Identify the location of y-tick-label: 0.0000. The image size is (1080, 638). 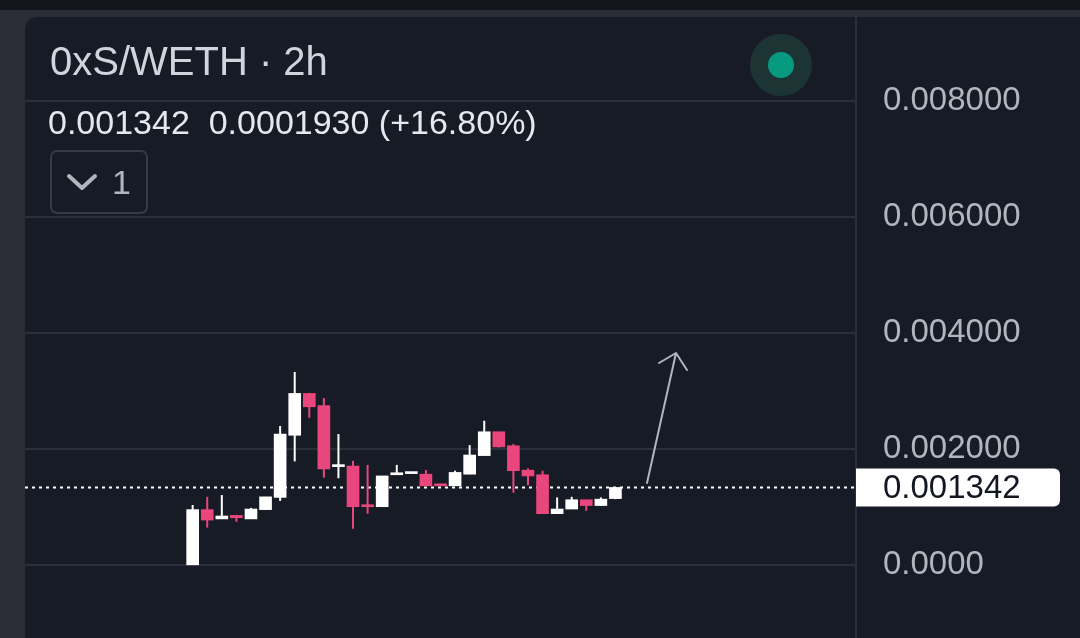
(933, 563).